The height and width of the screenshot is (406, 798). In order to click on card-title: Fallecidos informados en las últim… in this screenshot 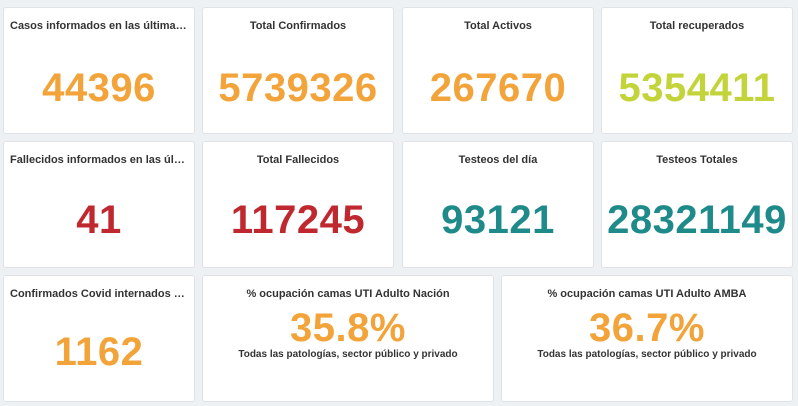, I will do `click(99, 160)`.